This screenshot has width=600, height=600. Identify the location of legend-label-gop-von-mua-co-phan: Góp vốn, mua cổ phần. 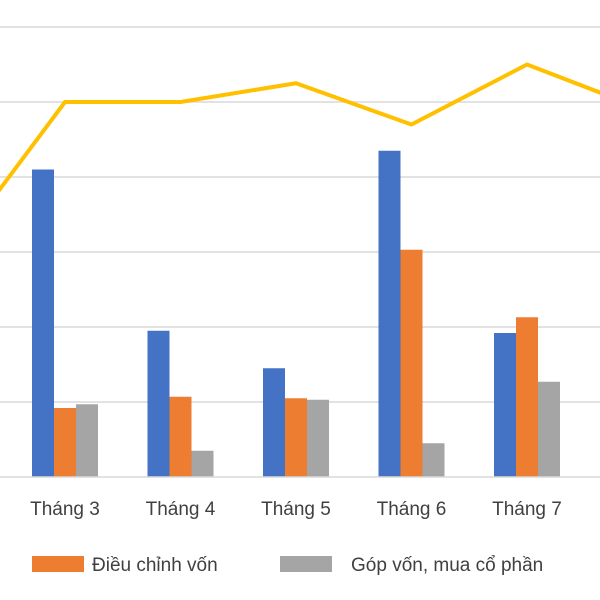
(447, 565).